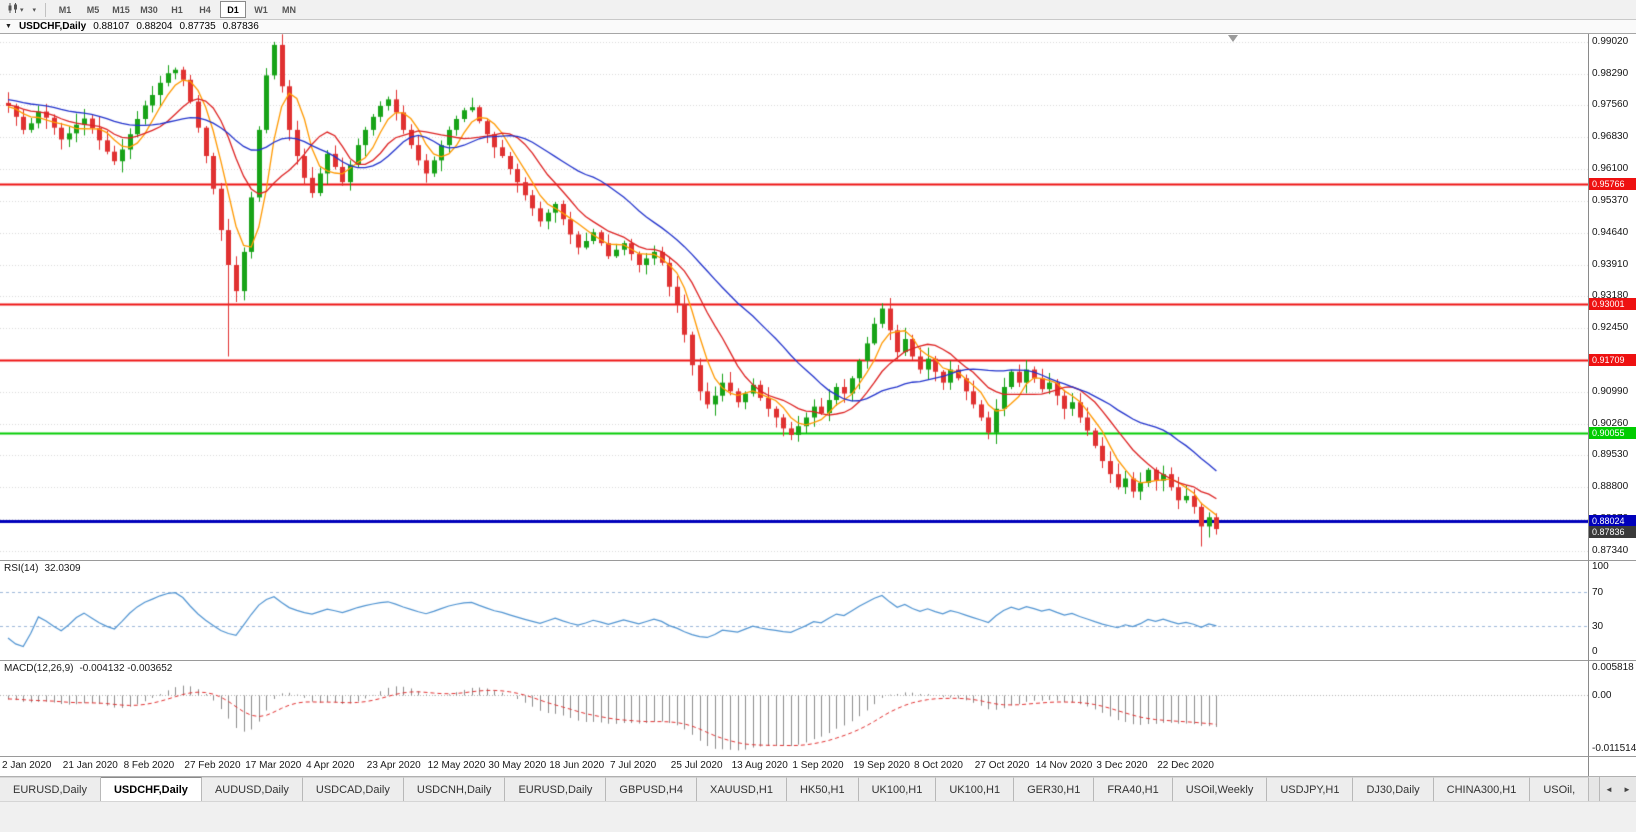 The height and width of the screenshot is (832, 1636). What do you see at coordinates (1610, 105) in the screenshot?
I see `price-tick-label: 0.97560` at bounding box center [1610, 105].